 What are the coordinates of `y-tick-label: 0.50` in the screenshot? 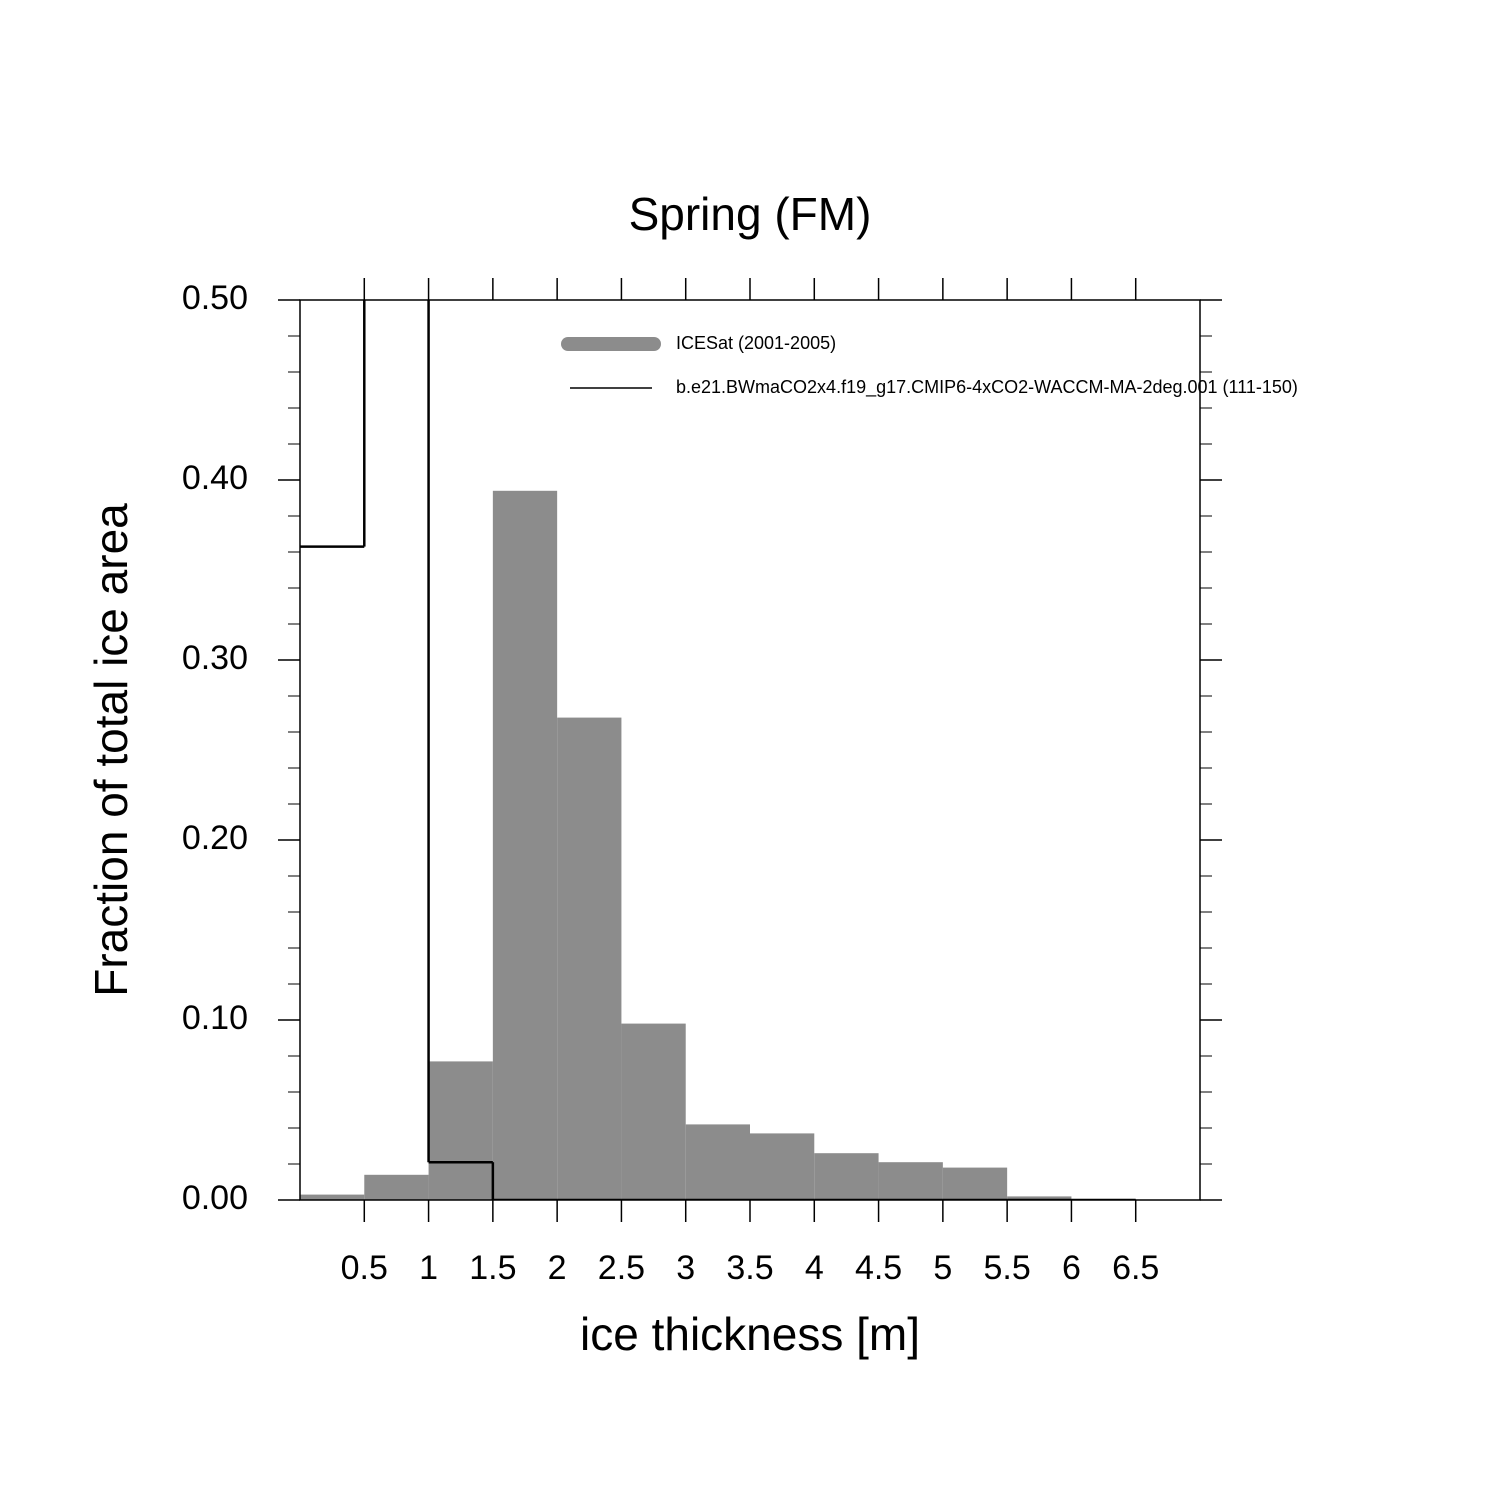 It's located at (215, 298).